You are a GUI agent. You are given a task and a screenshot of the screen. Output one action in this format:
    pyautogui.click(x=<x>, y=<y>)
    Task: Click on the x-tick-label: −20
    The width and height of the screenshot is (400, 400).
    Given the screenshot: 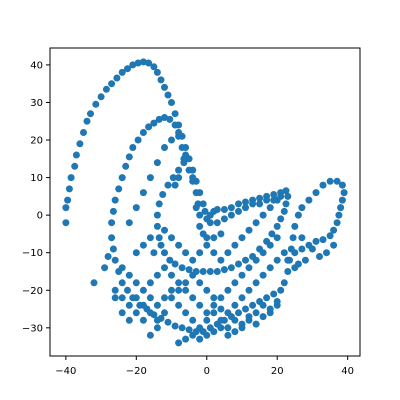 What is the action you would take?
    pyautogui.click(x=136, y=371)
    